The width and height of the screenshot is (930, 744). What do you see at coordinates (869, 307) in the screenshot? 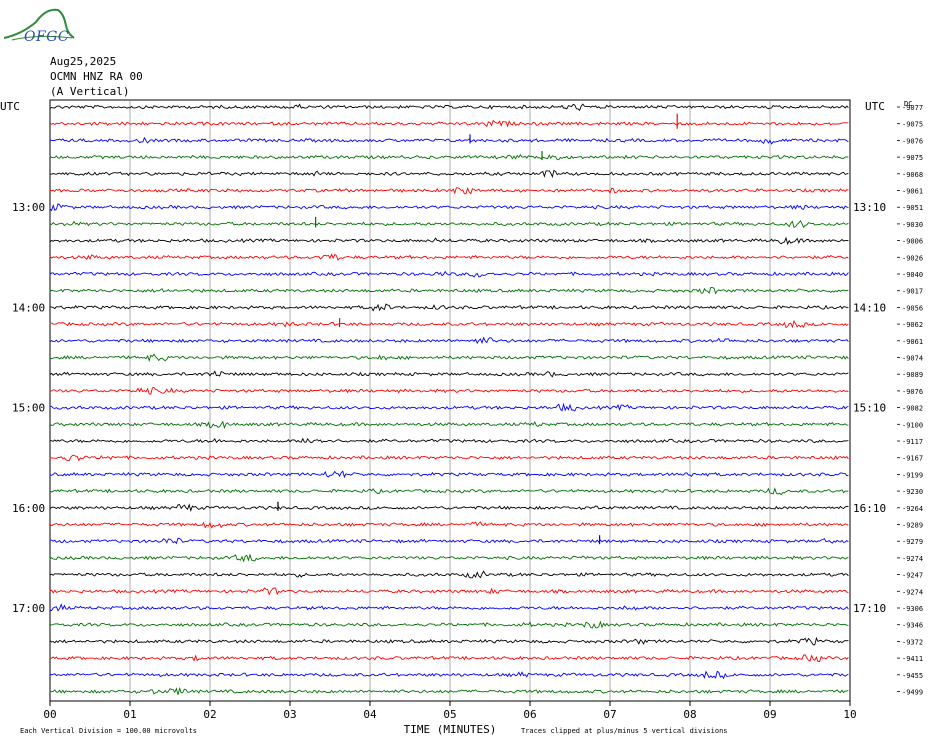
I see `right-time-label-1410: 14:10` at bounding box center [869, 307].